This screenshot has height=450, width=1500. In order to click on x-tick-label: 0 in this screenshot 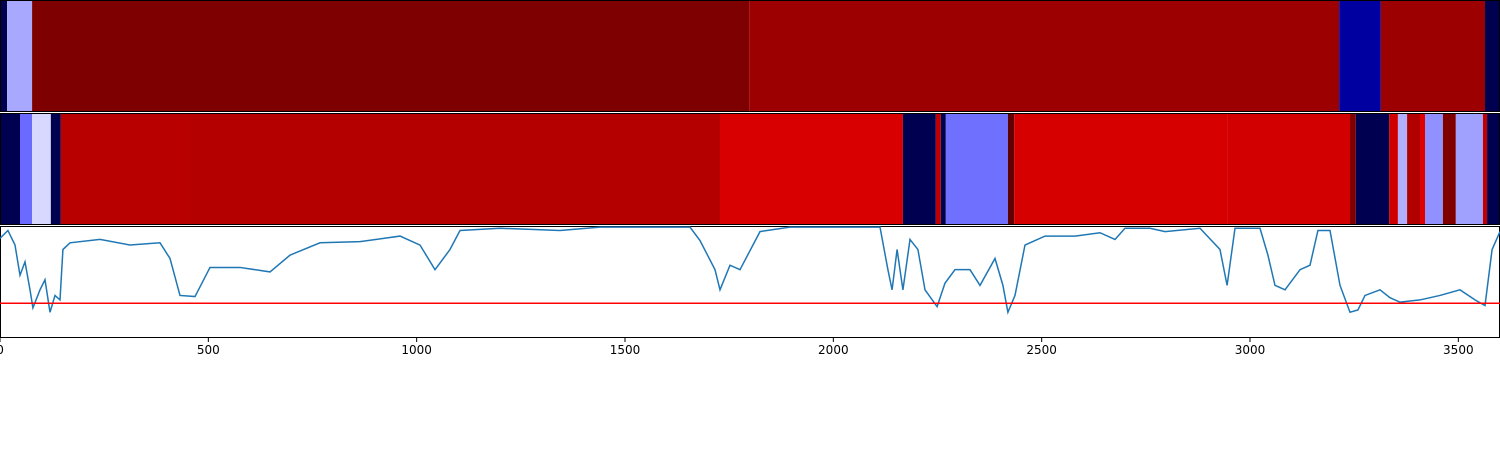, I will do `click(2, 350)`.